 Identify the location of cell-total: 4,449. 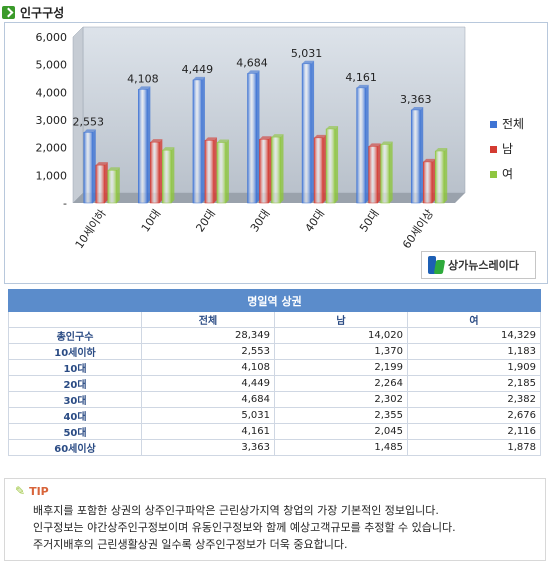
(208, 383).